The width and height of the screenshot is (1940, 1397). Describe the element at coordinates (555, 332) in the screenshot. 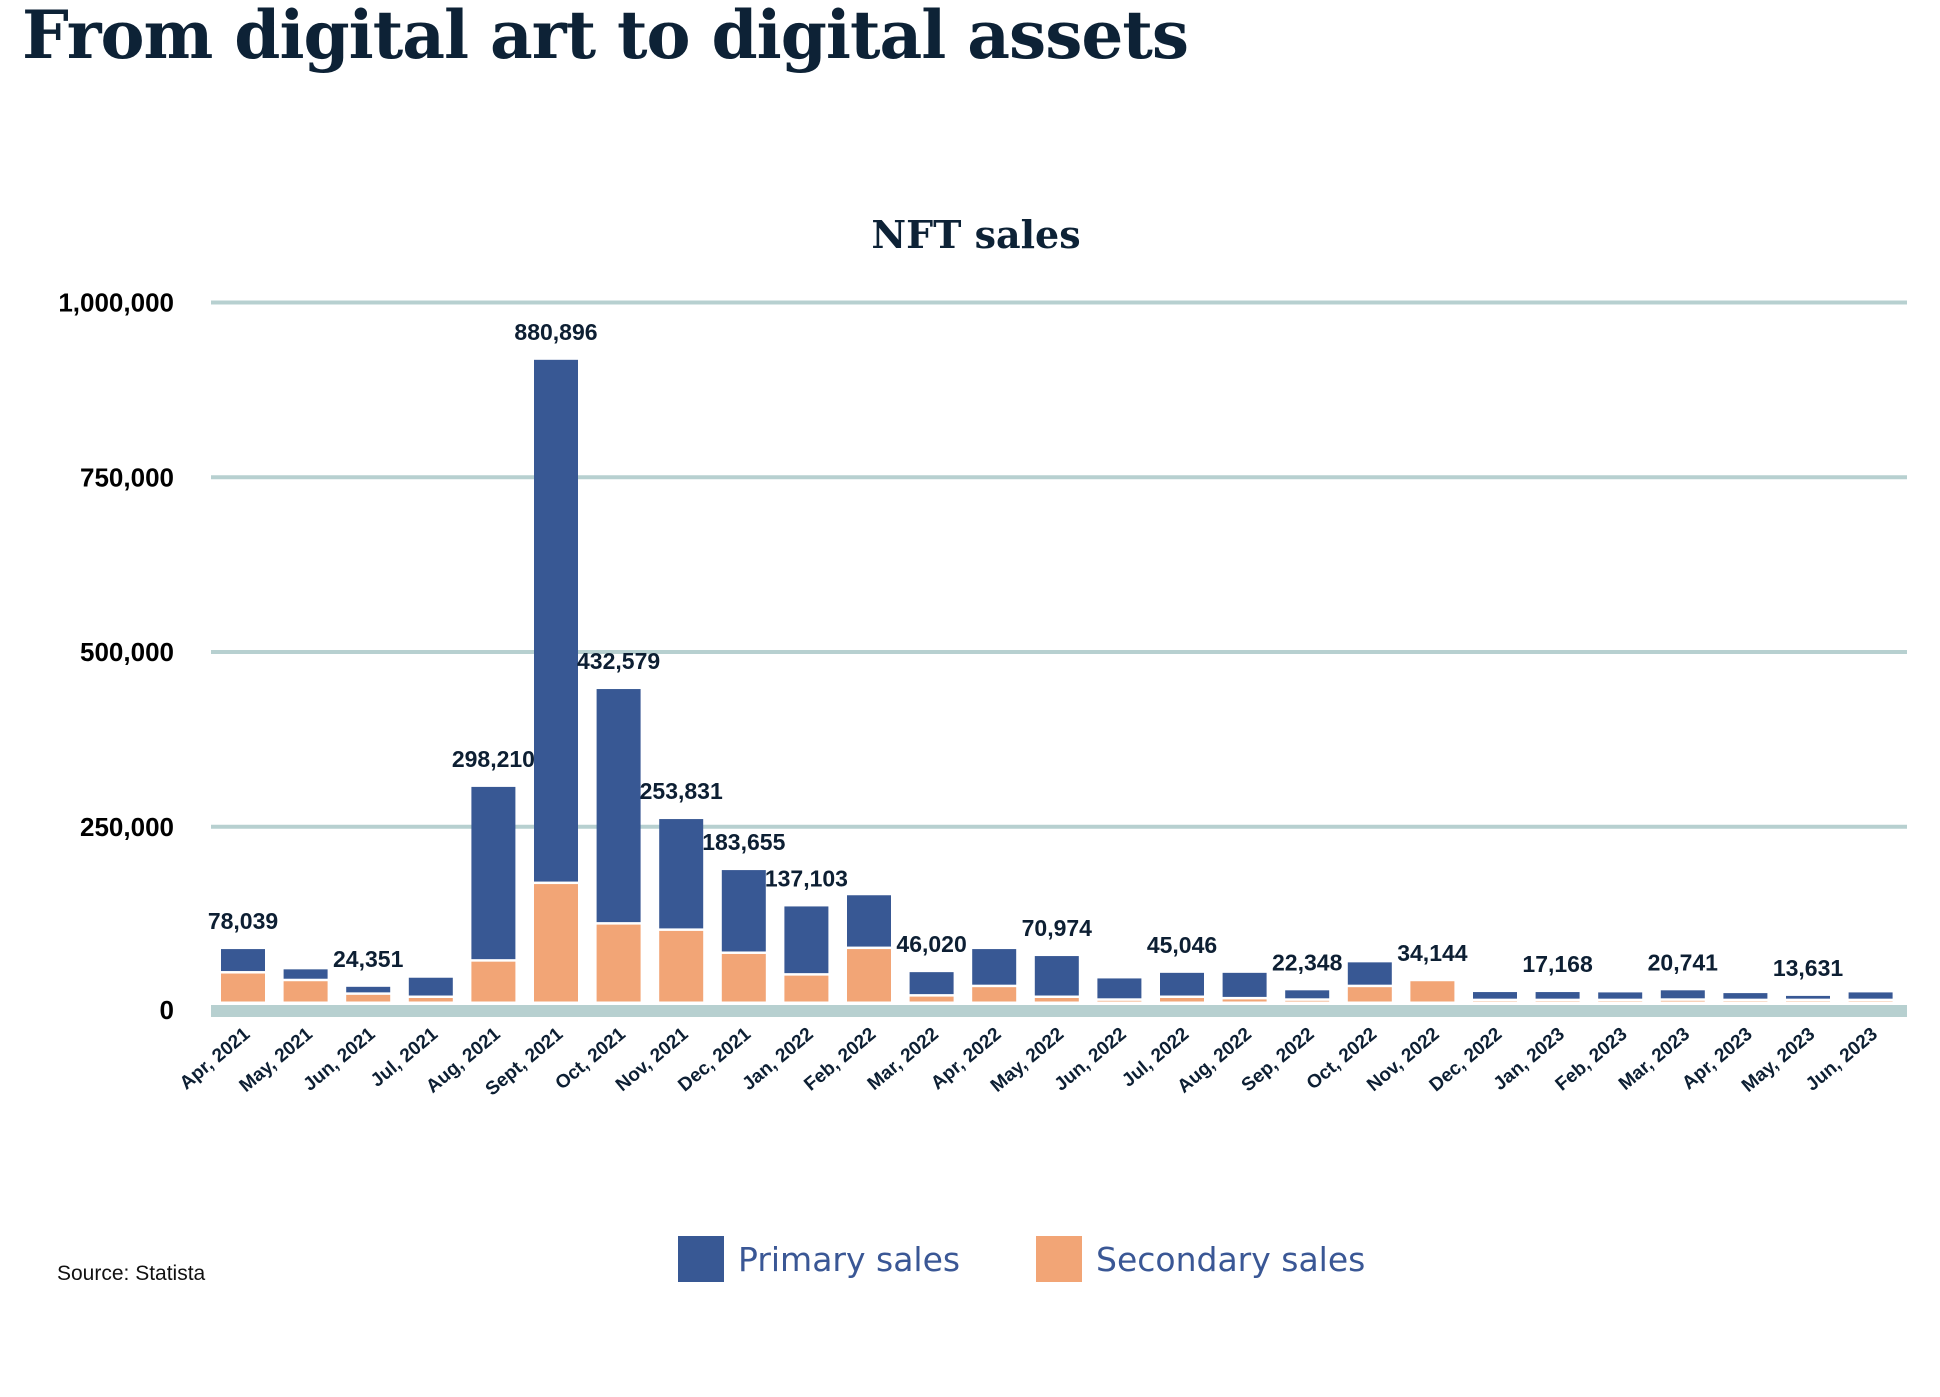

I see `data-label: 880,896` at that location.